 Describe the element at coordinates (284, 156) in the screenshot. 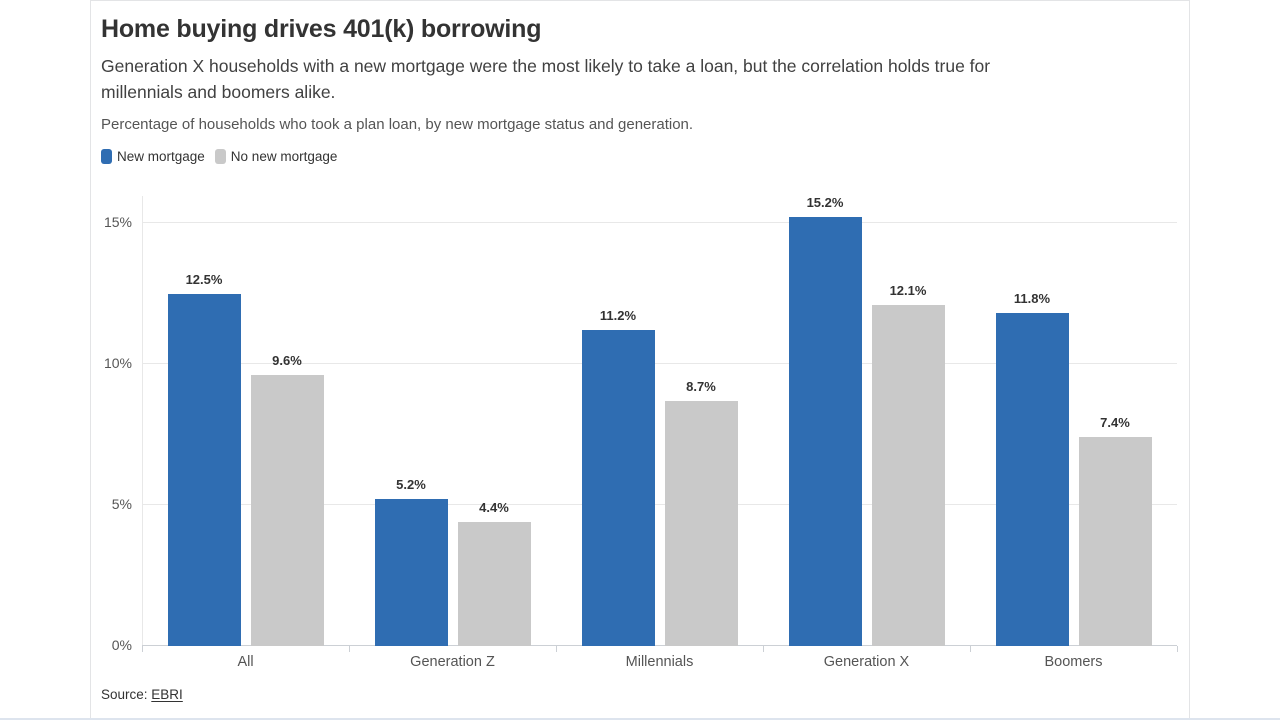

I see `legend-label: No new mortgage` at that location.